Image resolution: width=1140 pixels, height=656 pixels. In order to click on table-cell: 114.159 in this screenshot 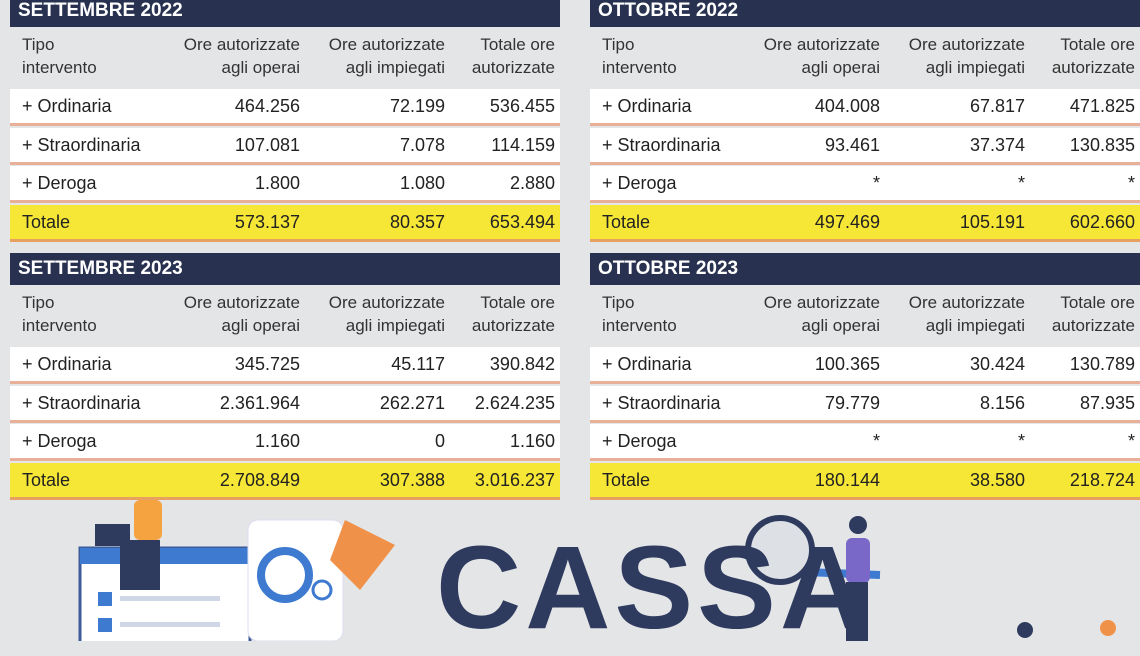, I will do `click(523, 144)`.